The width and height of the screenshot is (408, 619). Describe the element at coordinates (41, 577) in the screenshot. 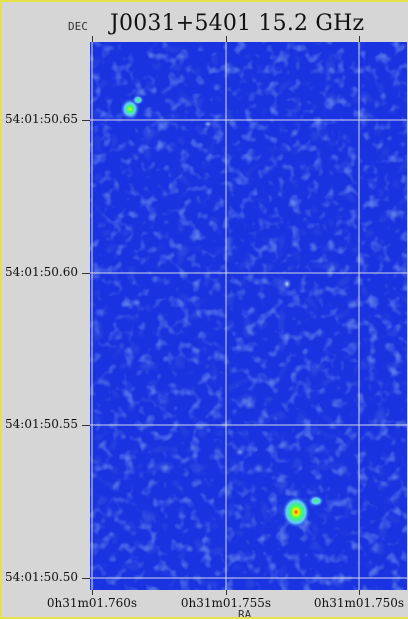

I see `y-tick-label: 54:01:50.50` at that location.